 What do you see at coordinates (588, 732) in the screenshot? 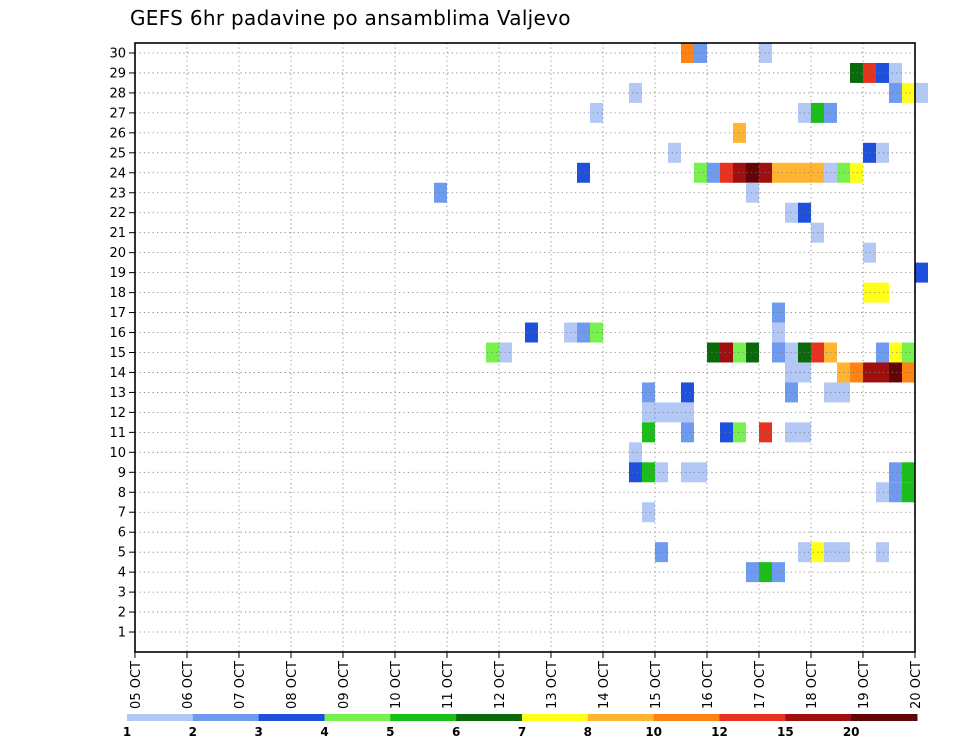
I see `legend-label: 8` at bounding box center [588, 732].